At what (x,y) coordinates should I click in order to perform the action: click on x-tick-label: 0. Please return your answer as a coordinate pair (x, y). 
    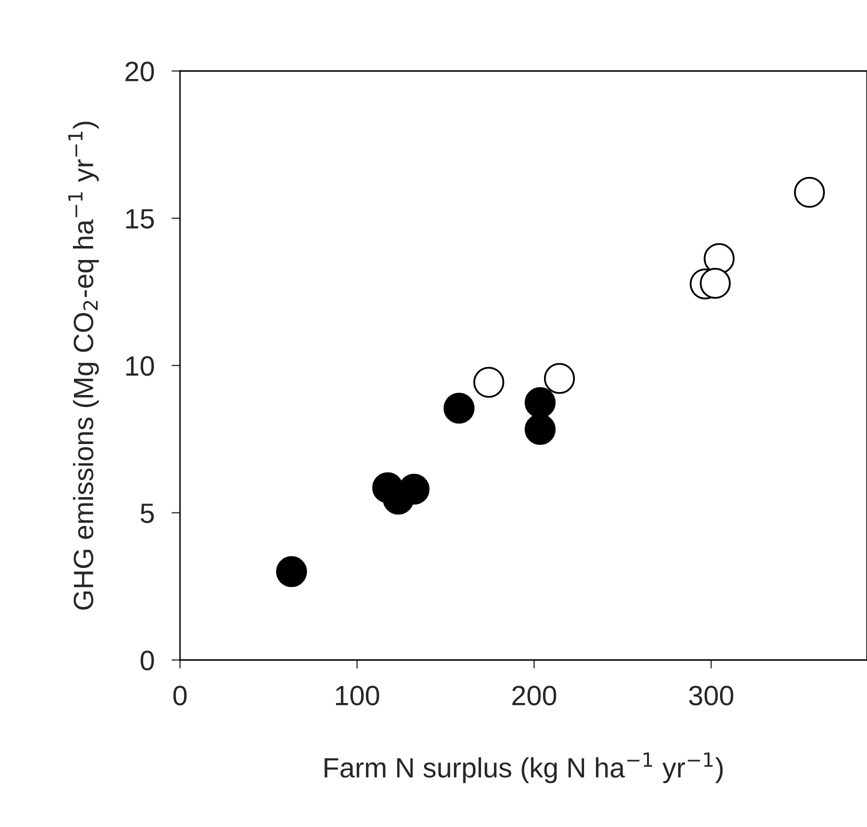
    Looking at the image, I should click on (180, 696).